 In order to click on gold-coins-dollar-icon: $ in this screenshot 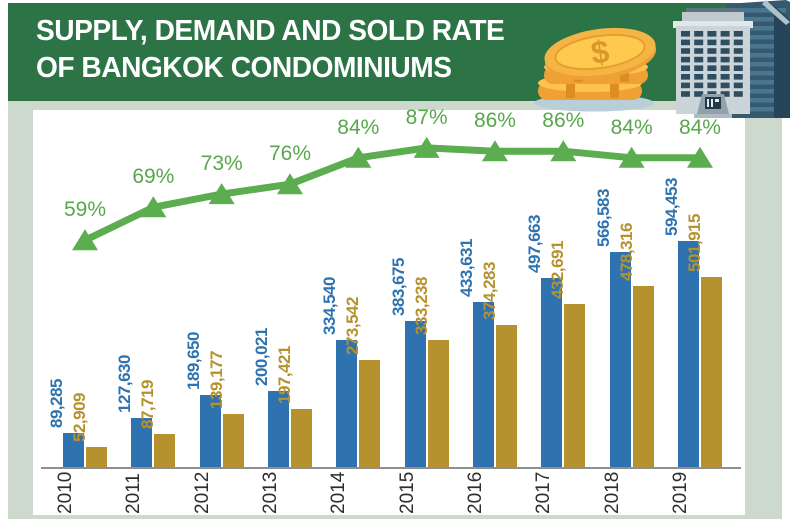, I will do `click(595, 69)`.